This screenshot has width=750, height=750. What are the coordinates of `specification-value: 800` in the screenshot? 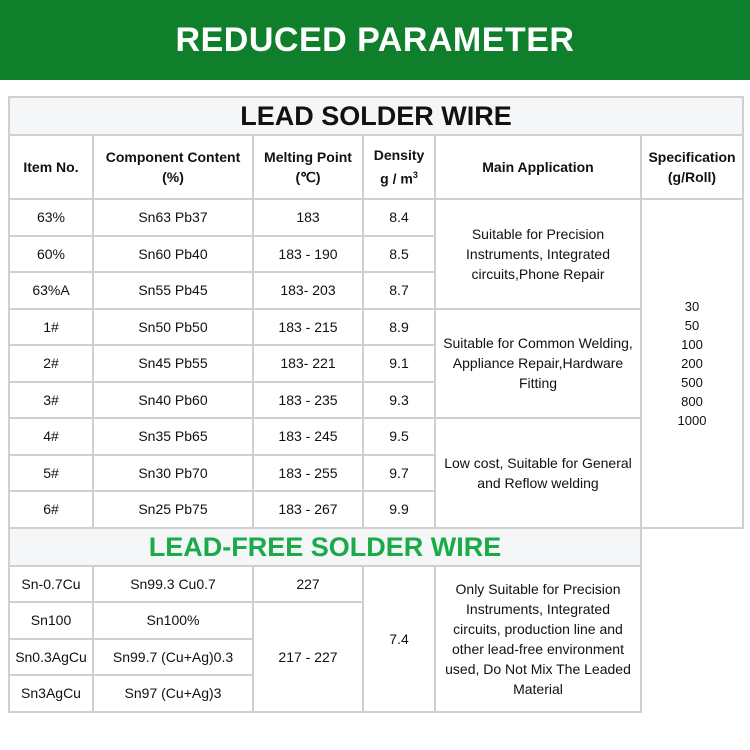 It's located at (692, 401).